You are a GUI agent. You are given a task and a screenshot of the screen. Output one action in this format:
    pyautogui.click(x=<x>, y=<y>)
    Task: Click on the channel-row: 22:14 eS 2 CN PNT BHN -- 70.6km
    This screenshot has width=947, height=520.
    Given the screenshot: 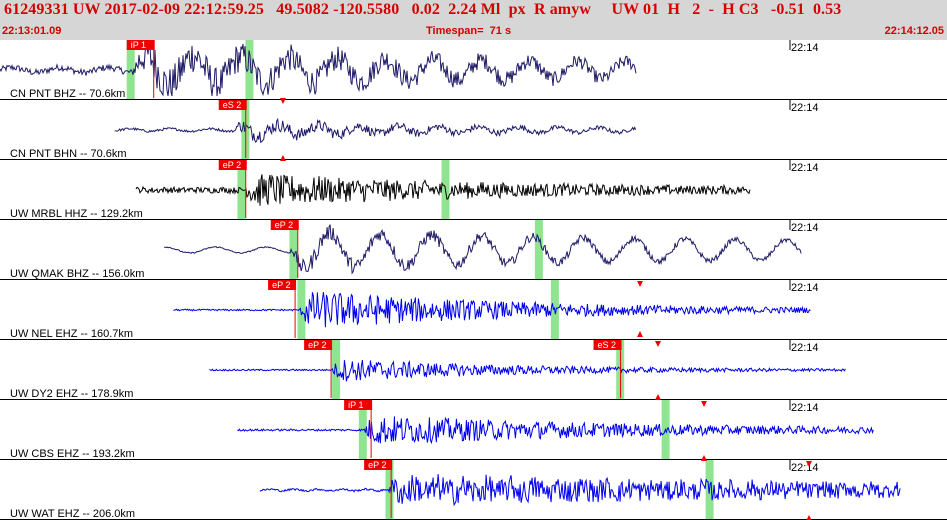 What is the action you would take?
    pyautogui.click(x=473, y=130)
    